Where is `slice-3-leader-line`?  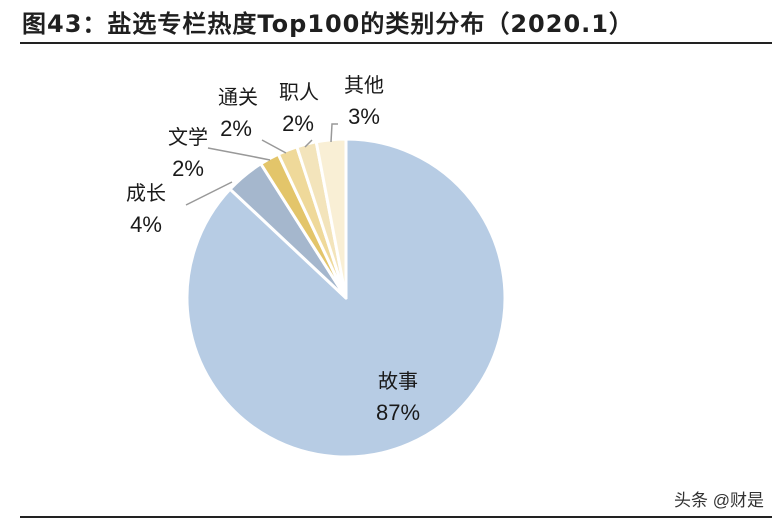
slice-3-leader-line is located at coordinates (239, 154).